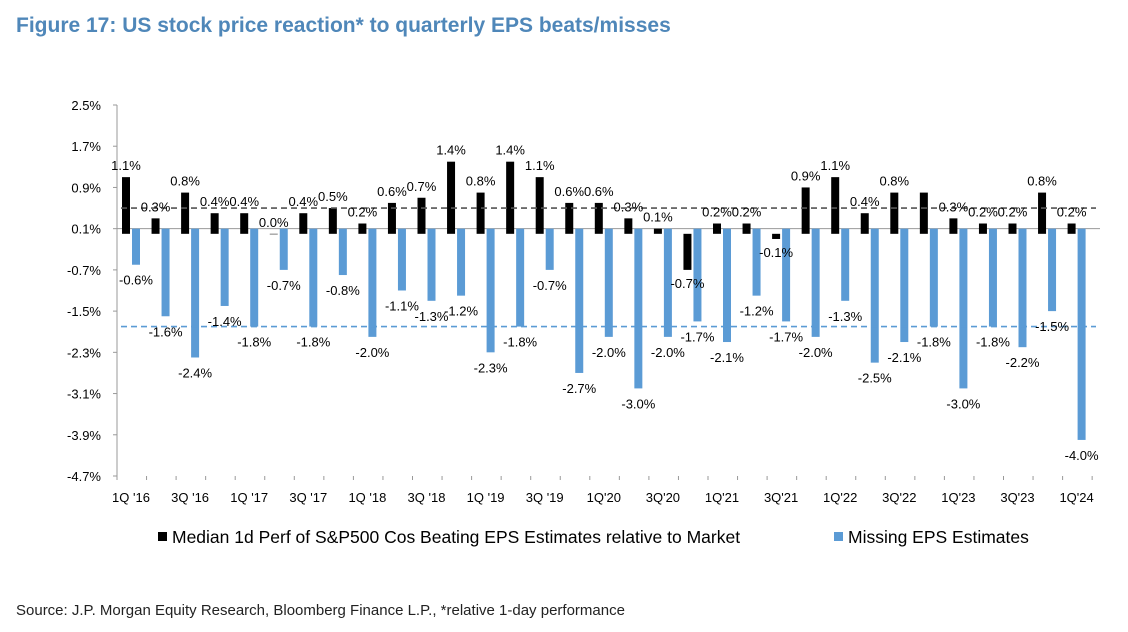 The width and height of the screenshot is (1128, 632). I want to click on miss-data-label: -2.2%, so click(1023, 362).